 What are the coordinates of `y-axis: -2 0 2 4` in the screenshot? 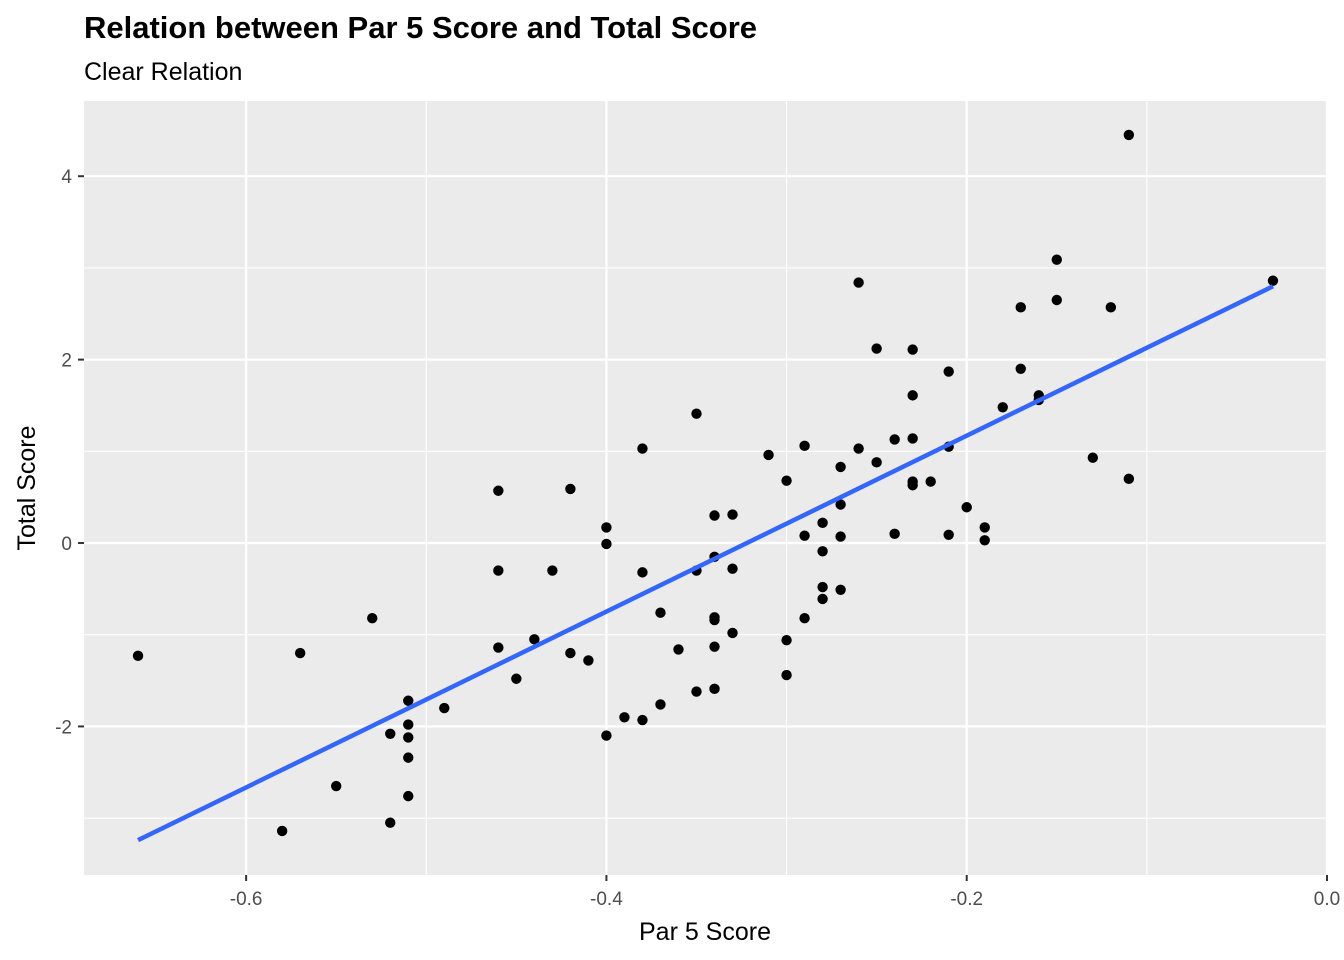 It's located at (69, 452).